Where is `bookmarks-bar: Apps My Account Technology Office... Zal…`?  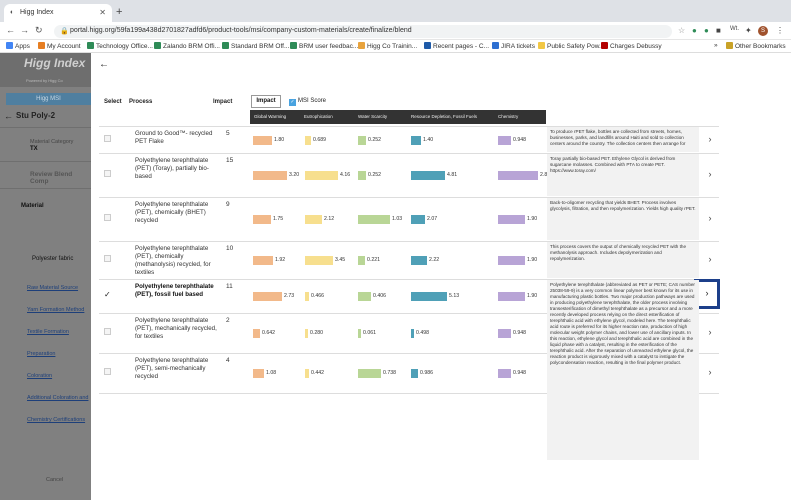 bookmarks-bar: Apps My Account Technology Office... Zal… is located at coordinates (395, 46).